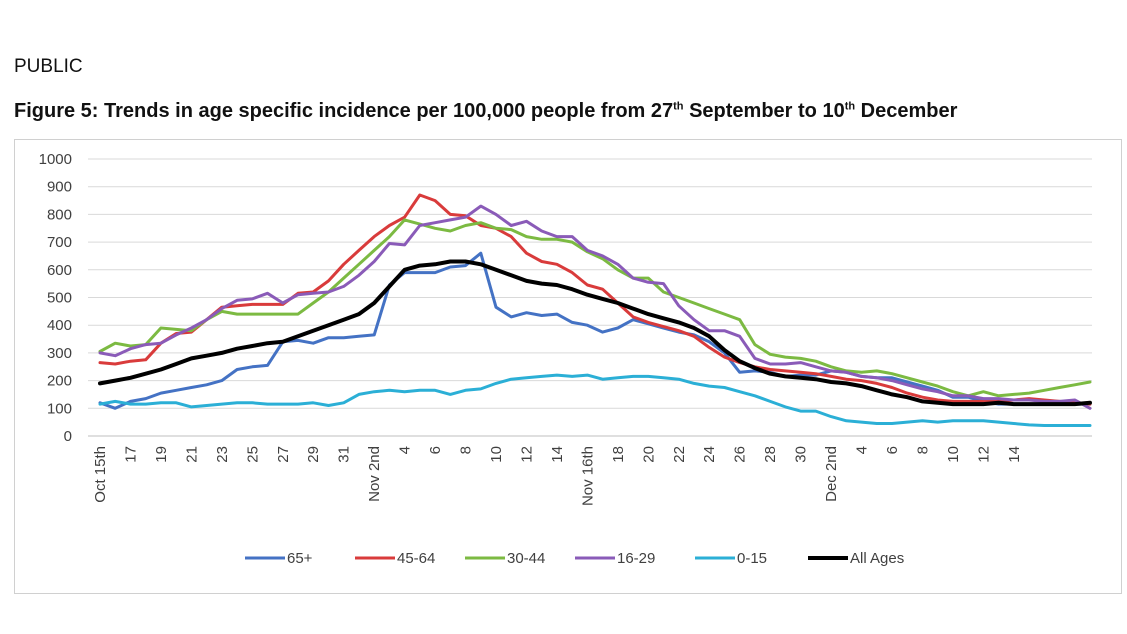 The height and width of the screenshot is (634, 1127). Describe the element at coordinates (59, 408) in the screenshot. I see `y-tick-label: 100` at that location.